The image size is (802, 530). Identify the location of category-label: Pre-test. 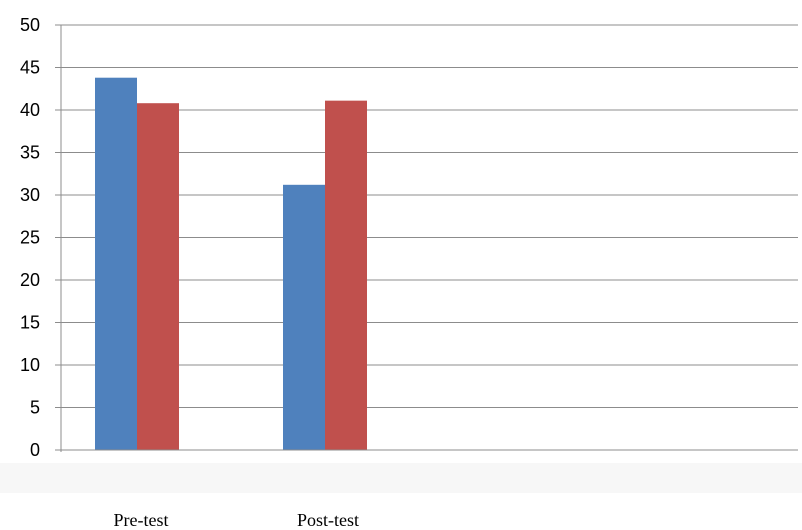
(141, 520).